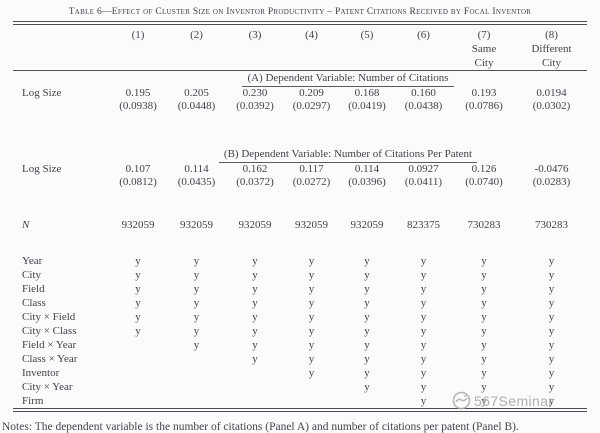  Describe the element at coordinates (311, 182) in the screenshot. I see `stderr-cell: (0.0272)` at that location.